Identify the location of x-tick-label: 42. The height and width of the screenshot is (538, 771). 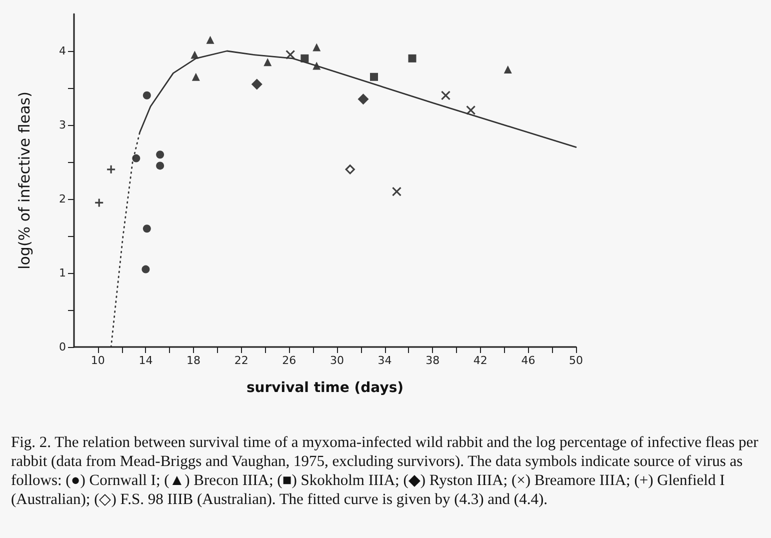
(480, 360).